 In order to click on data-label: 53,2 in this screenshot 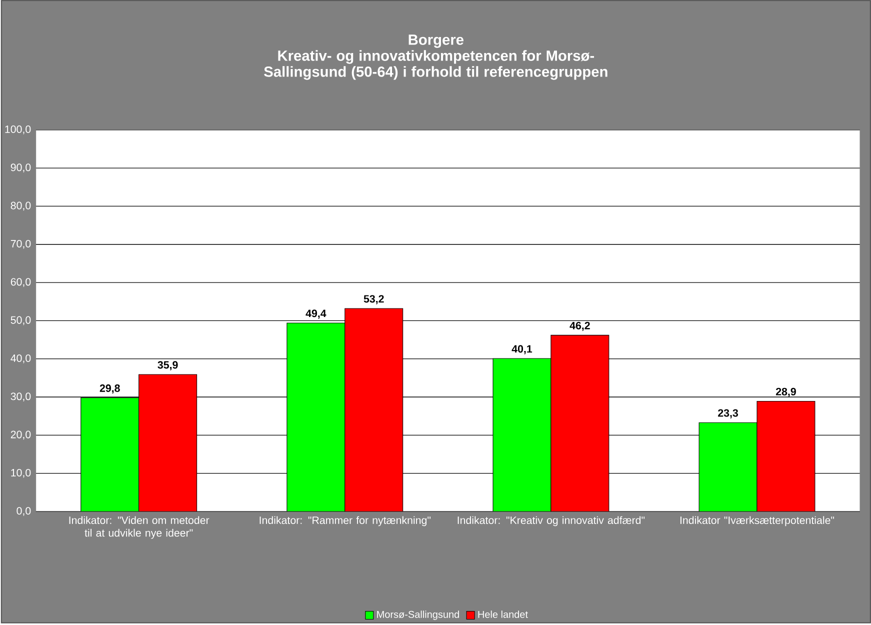, I will do `click(374, 299)`.